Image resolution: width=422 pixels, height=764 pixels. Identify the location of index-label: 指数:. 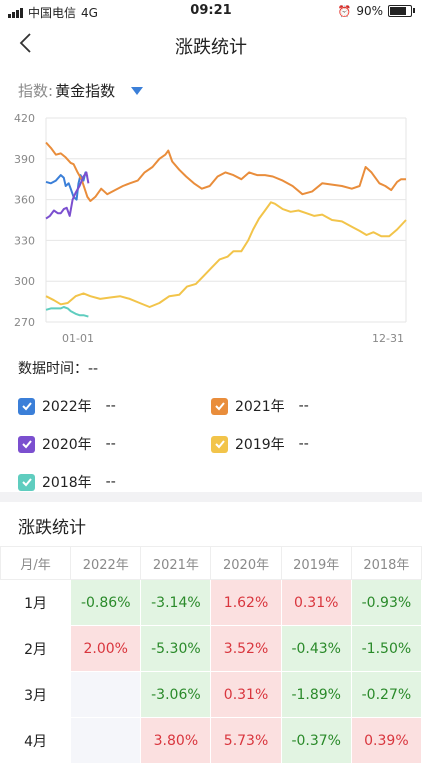
(36, 91).